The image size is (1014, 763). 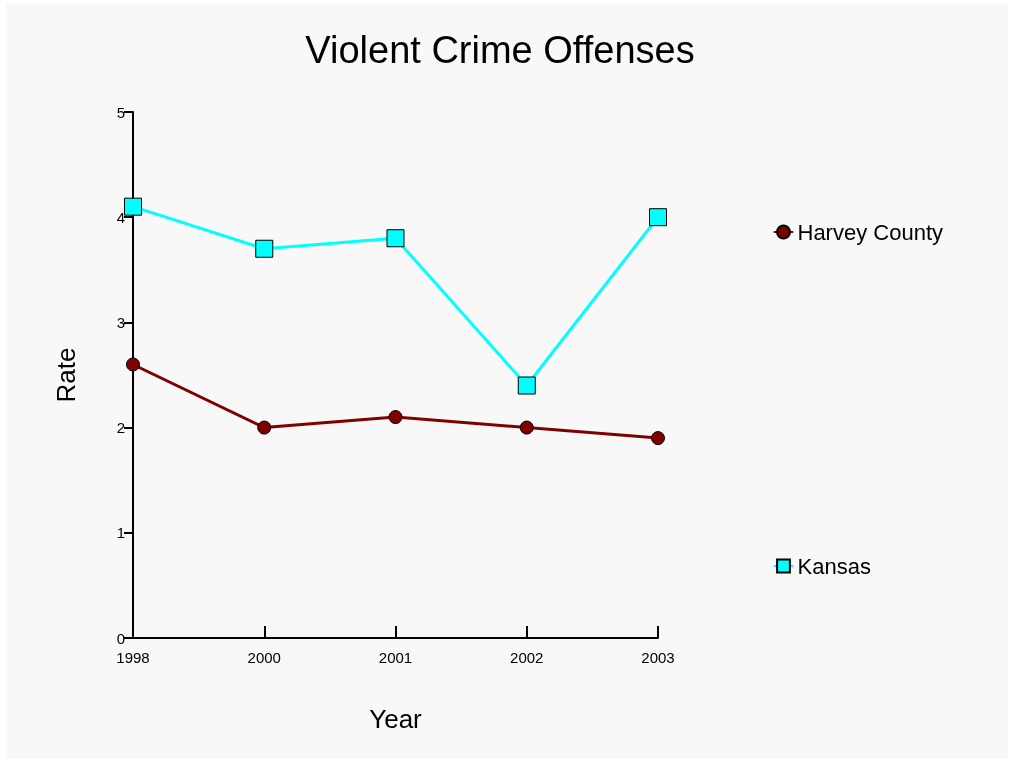 What do you see at coordinates (527, 657) in the screenshot?
I see `x-tick-label: 2002` at bounding box center [527, 657].